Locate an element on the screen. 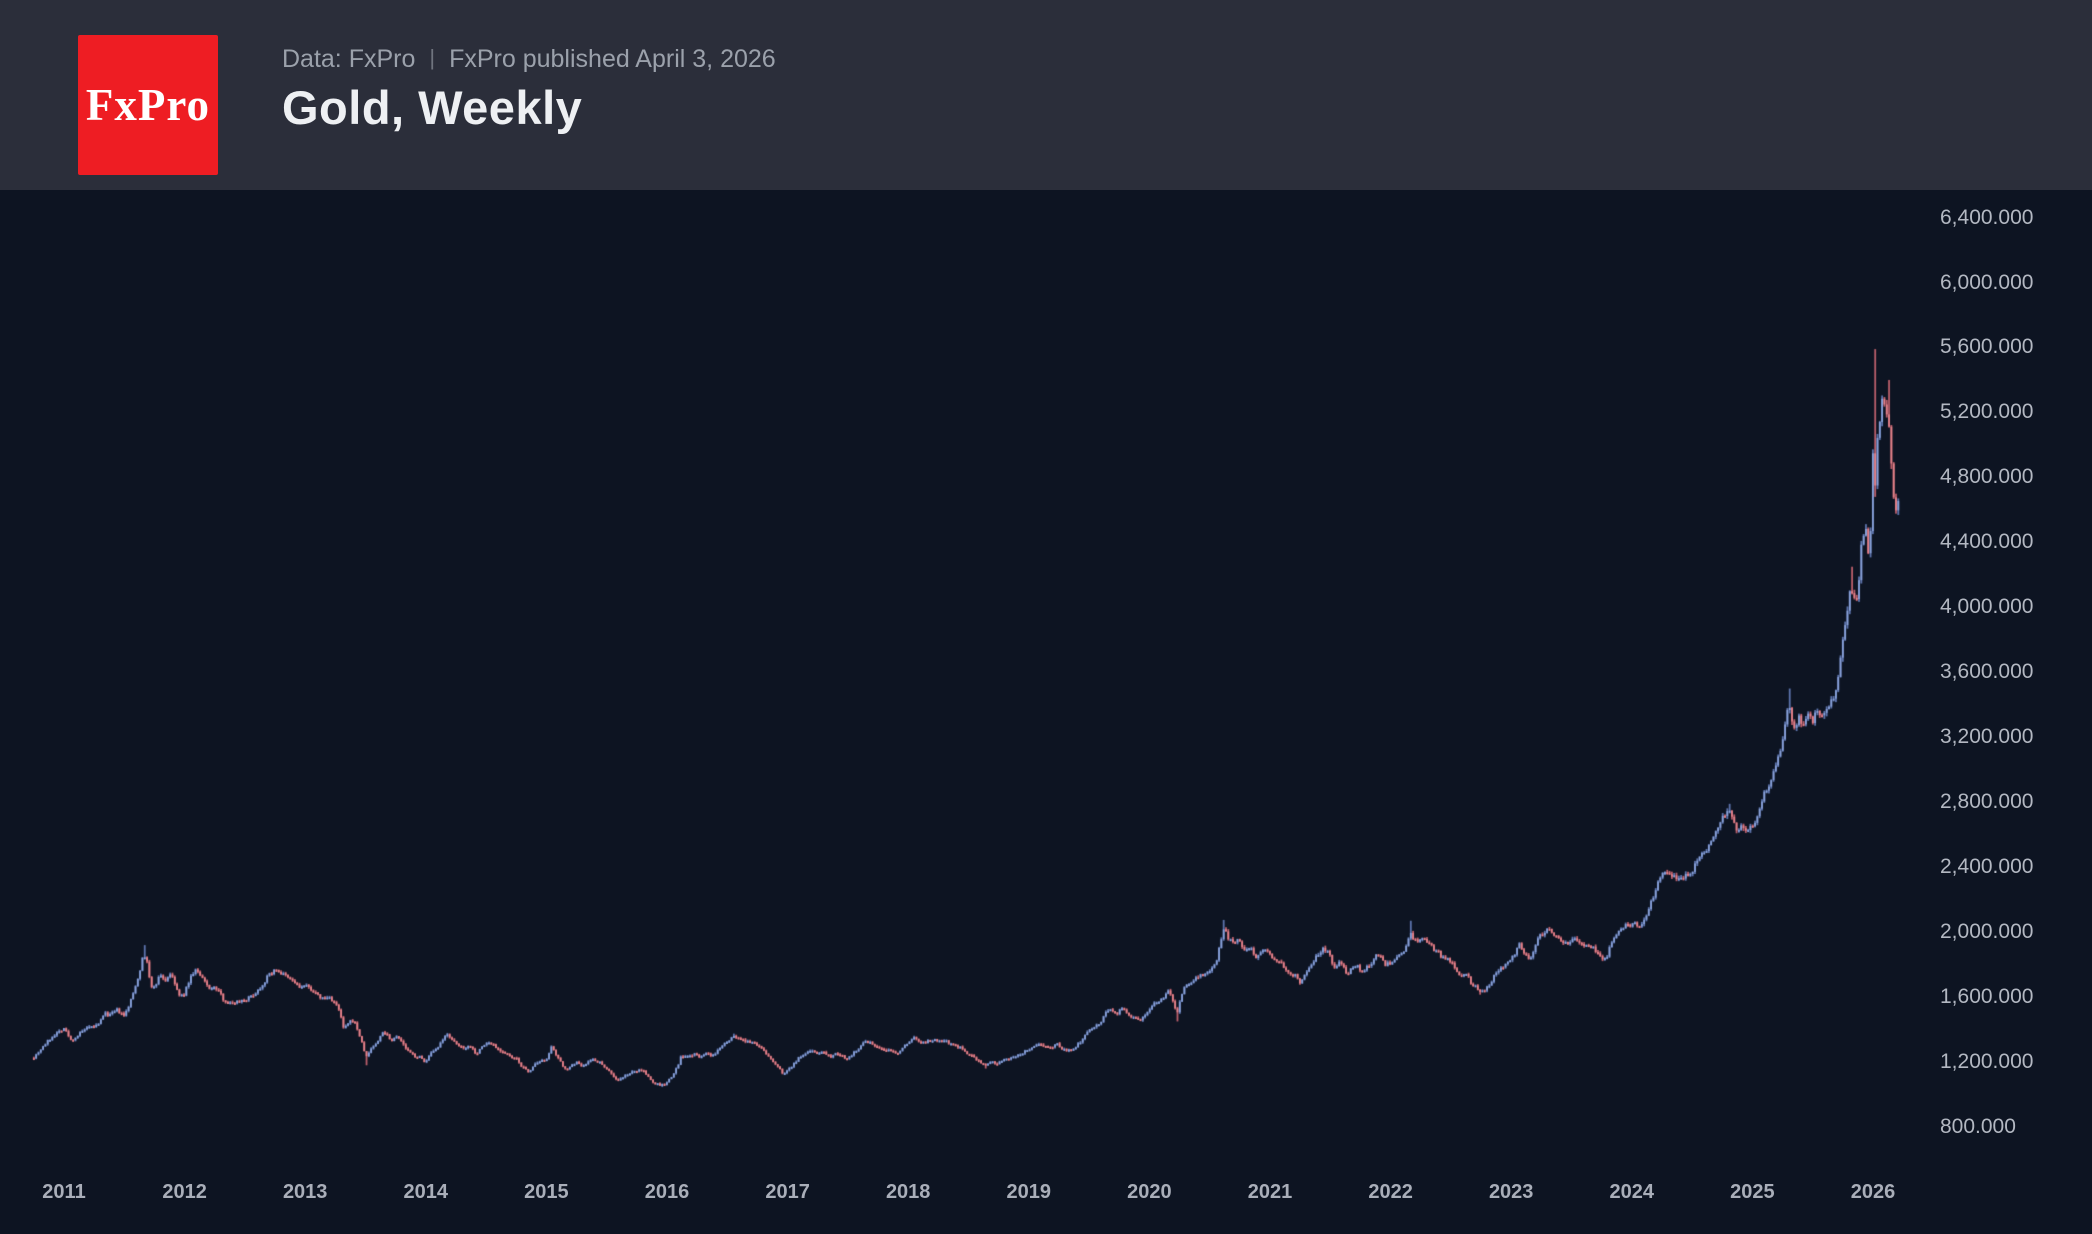  fxpro-logo: FxPro is located at coordinates (148, 105).